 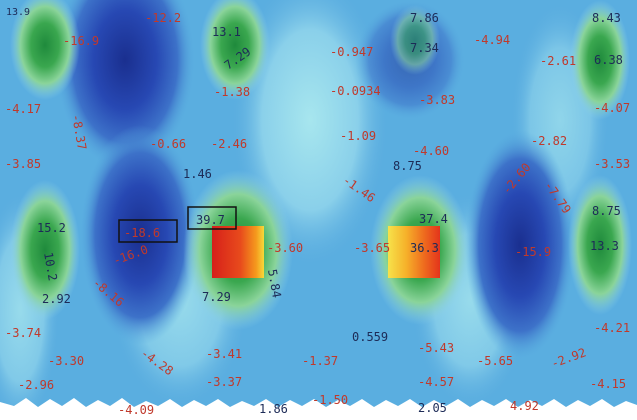 I want to click on contour-value-label: -4.17, so click(x=23, y=109).